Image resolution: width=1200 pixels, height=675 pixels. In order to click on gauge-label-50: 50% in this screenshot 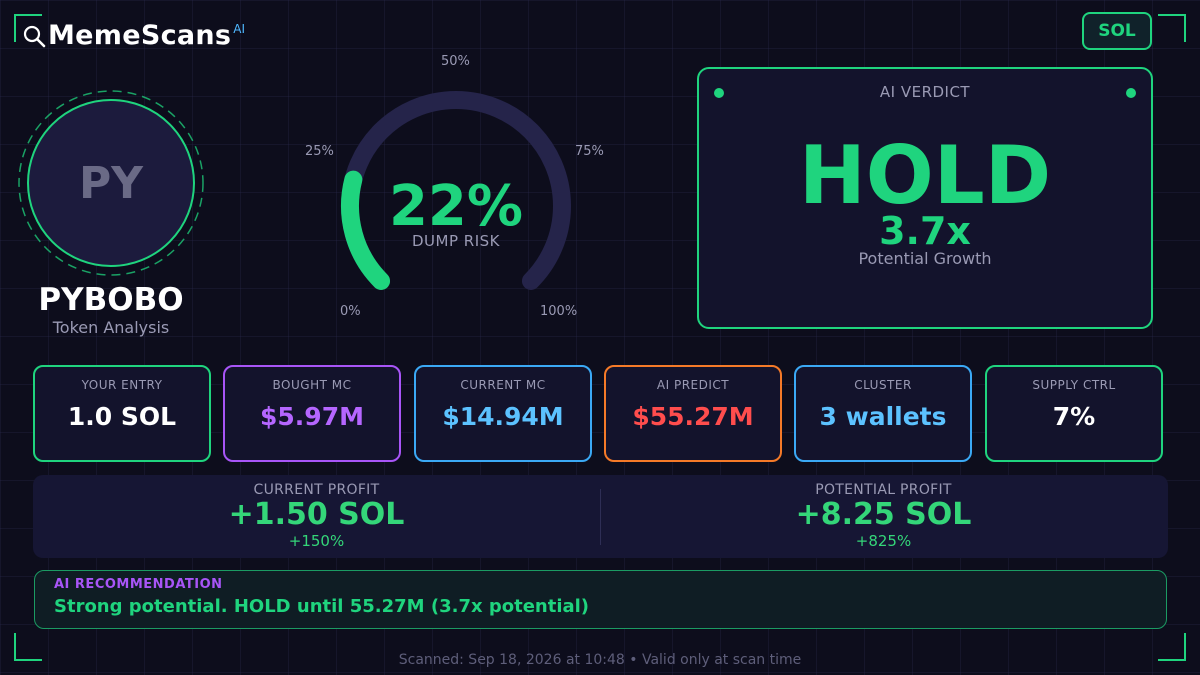, I will do `click(455, 61)`.